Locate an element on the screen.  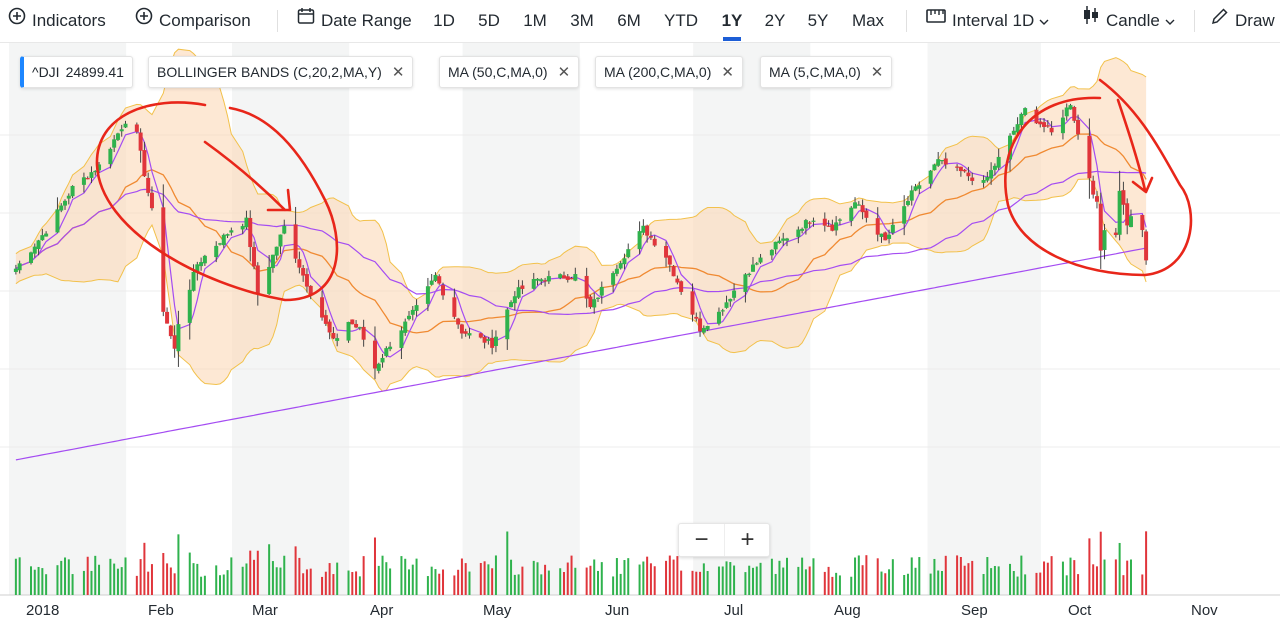
symbol-chip: ^DJI 24899.41 is located at coordinates (76, 72).